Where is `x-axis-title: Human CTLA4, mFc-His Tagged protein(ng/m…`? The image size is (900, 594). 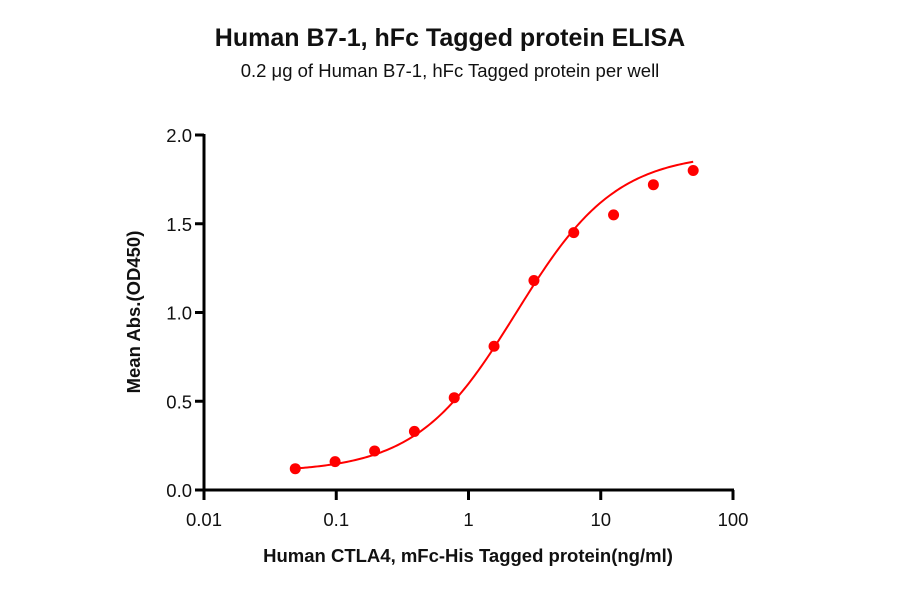
x-axis-title: Human CTLA4, mFc-His Tagged protein(ng/m… is located at coordinates (468, 555).